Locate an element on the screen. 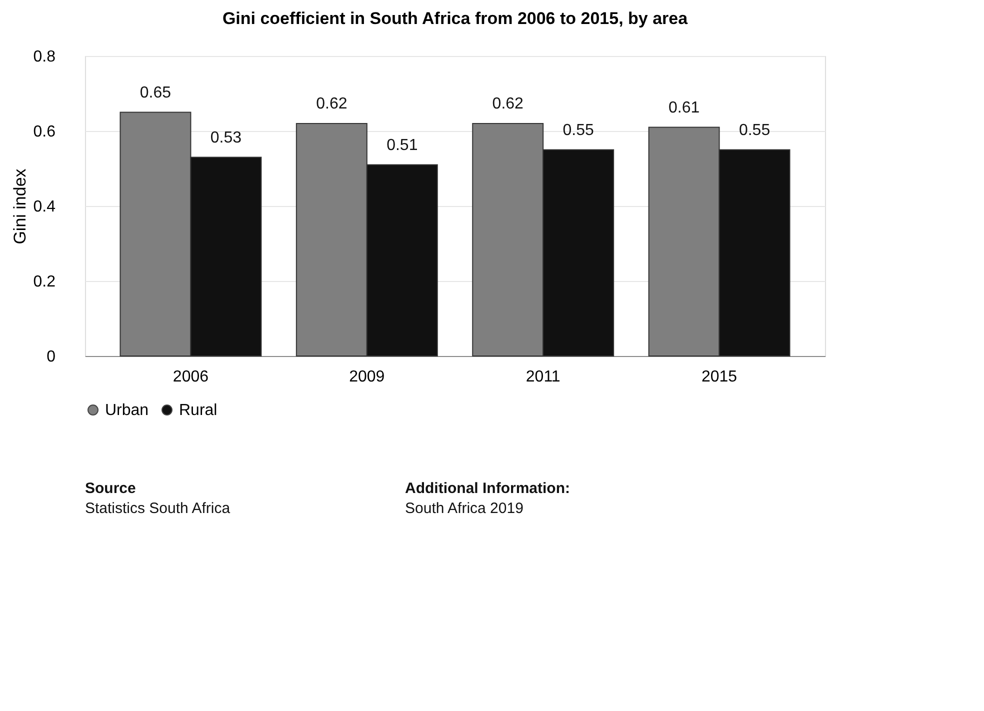 Image resolution: width=984 pixels, height=711 pixels. text: South Africa 2019 is located at coordinates (464, 508).